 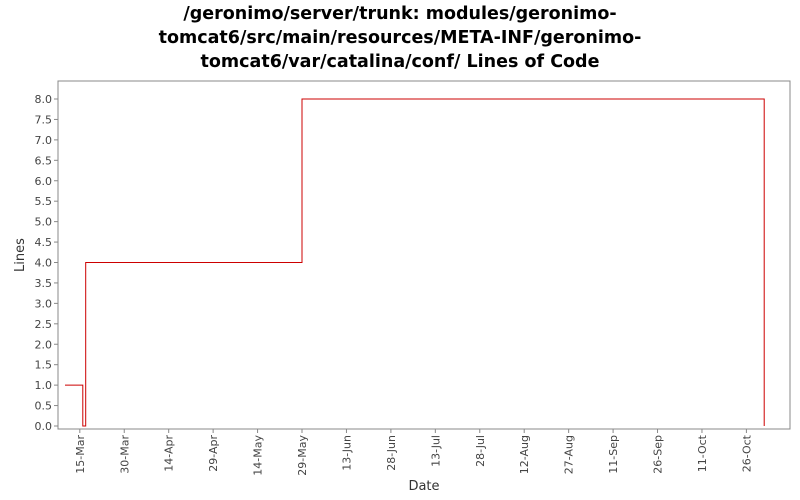 I want to click on x-tick-label: 28-Jun, so click(x=391, y=453).